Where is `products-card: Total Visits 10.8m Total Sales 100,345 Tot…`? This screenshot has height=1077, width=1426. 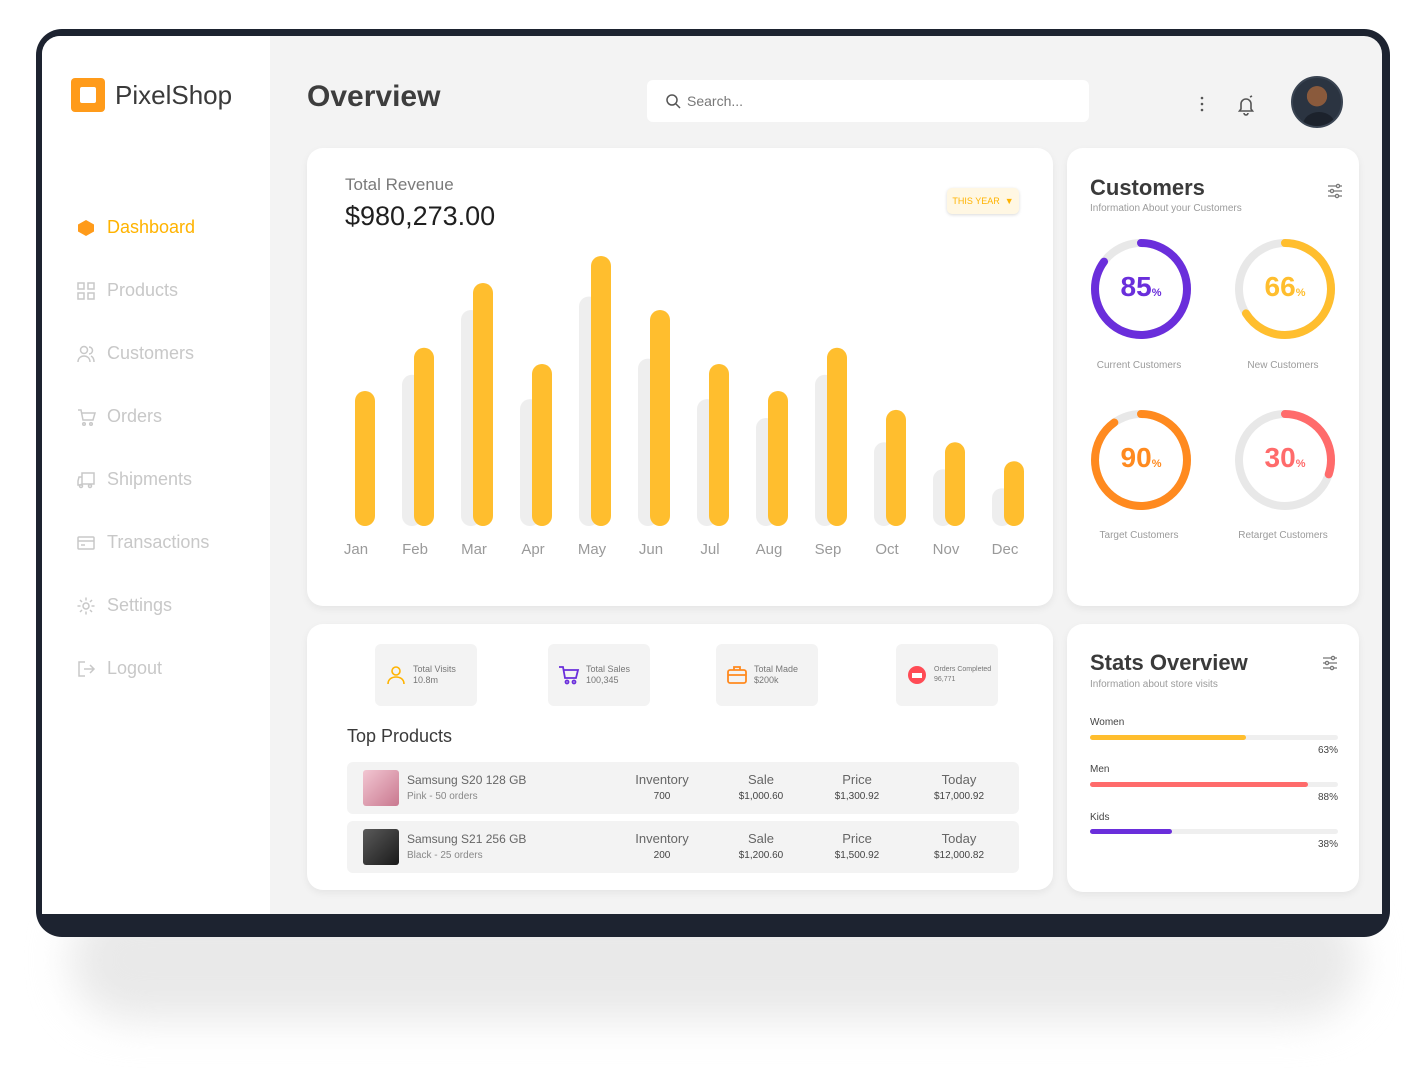 products-card: Total Visits 10.8m Total Sales 100,345 Tot… is located at coordinates (680, 757).